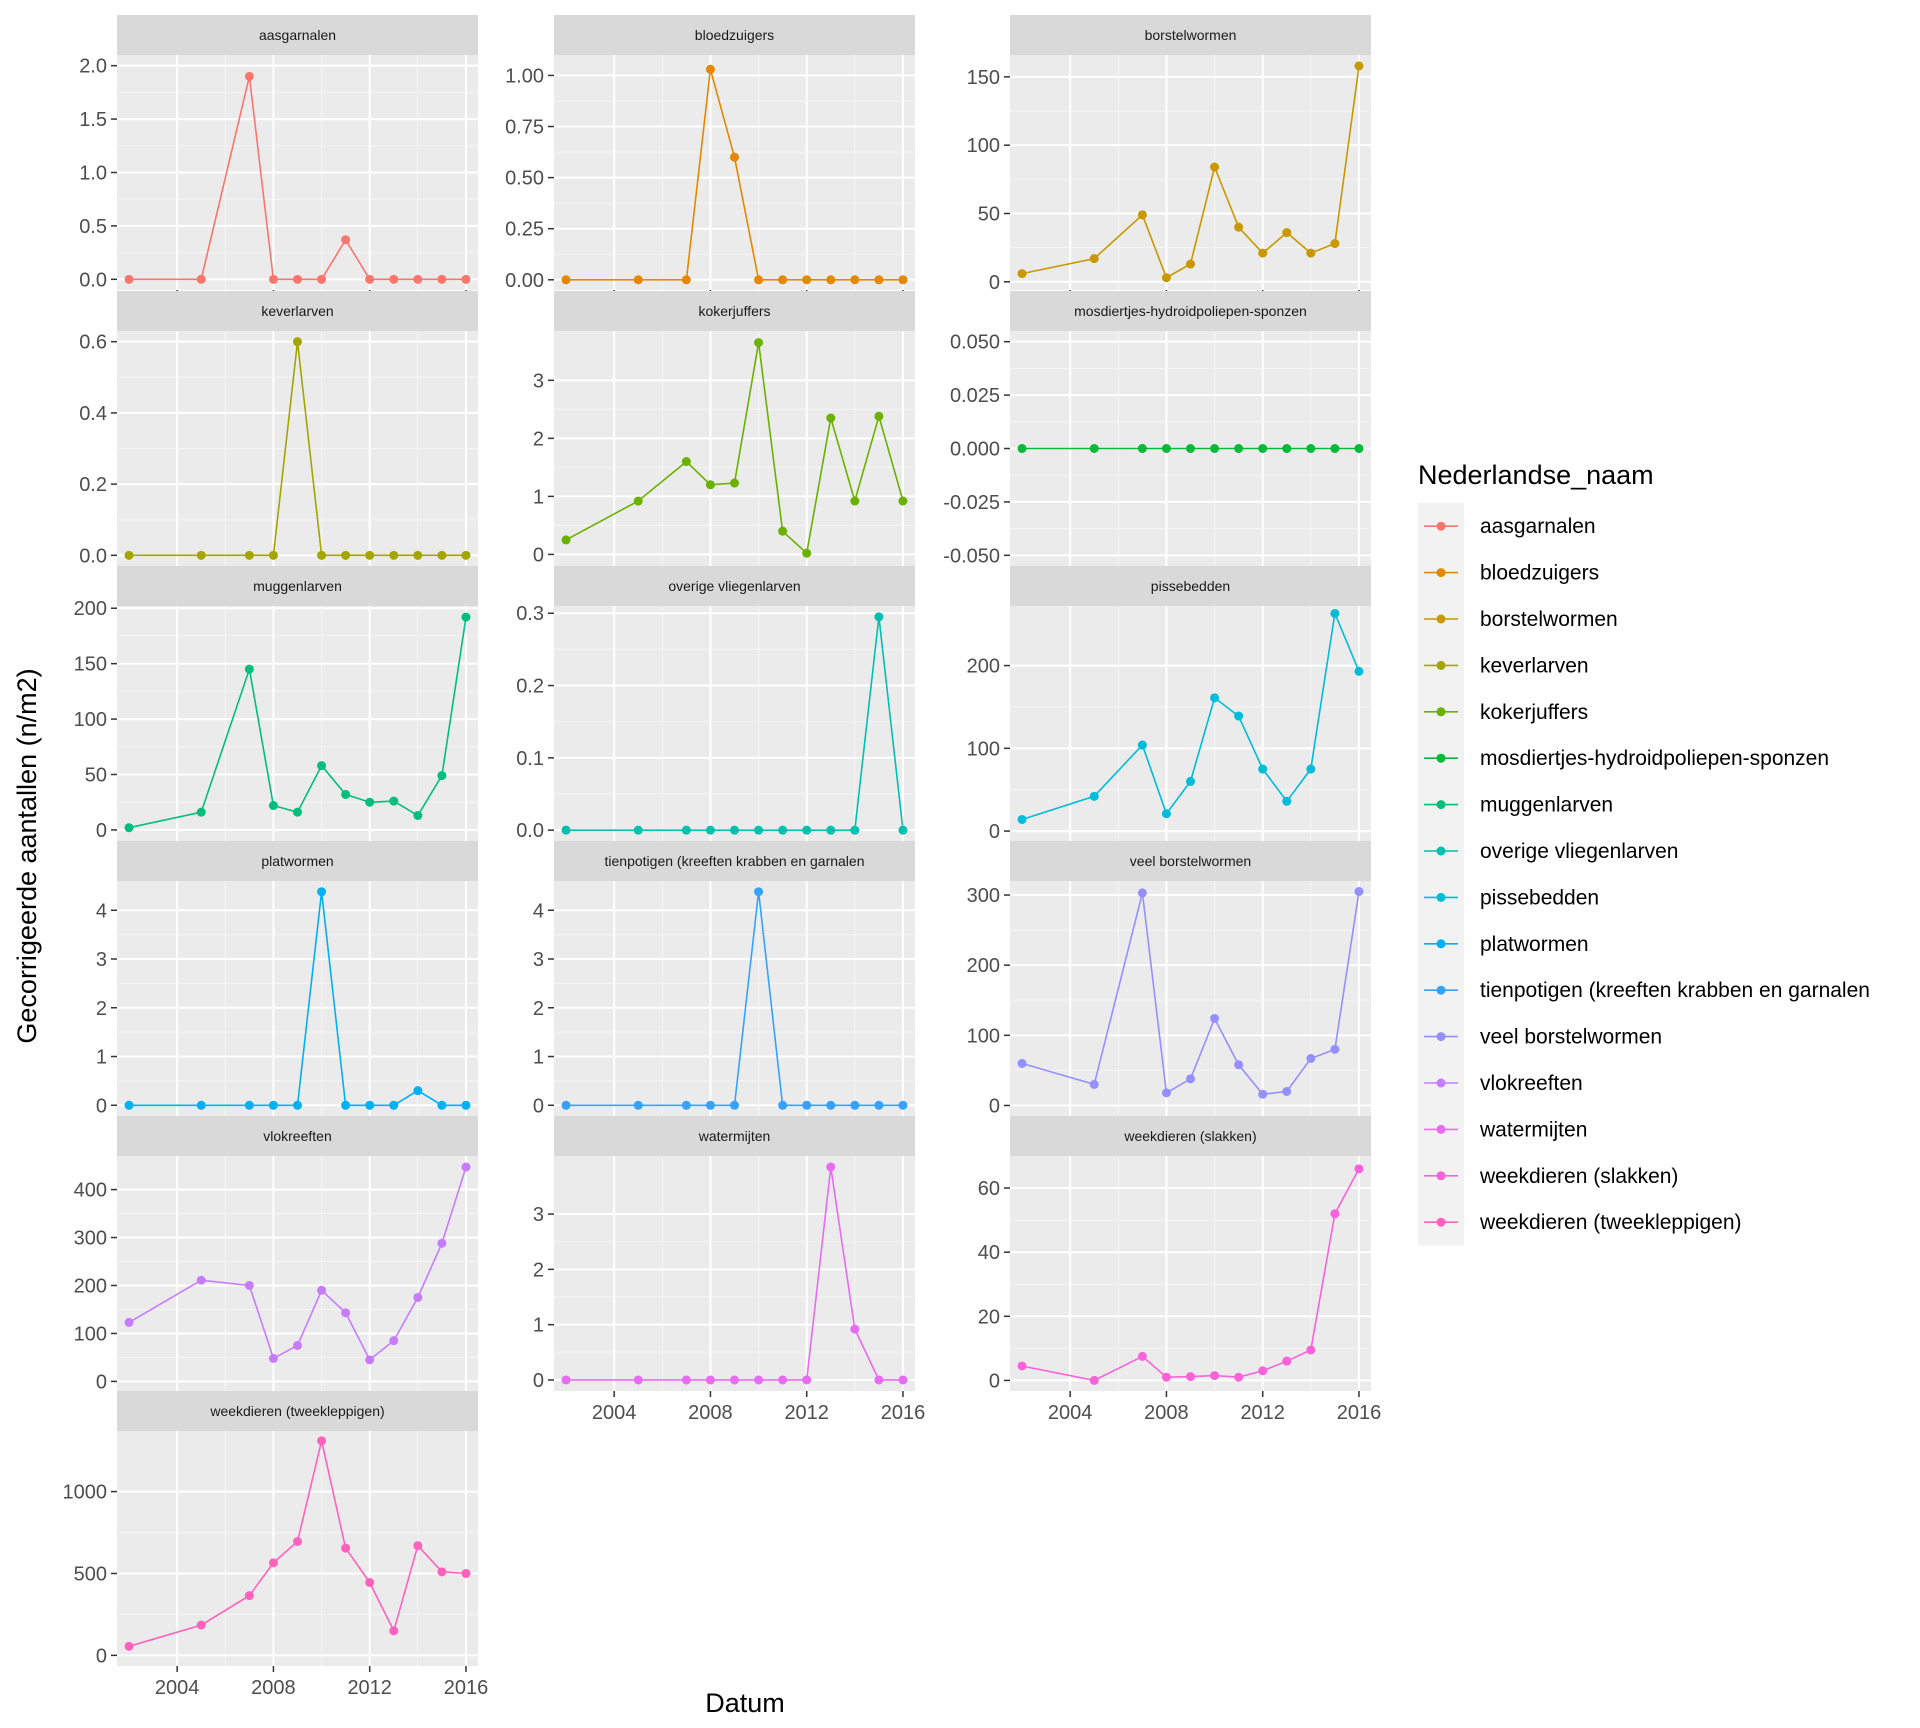 This screenshot has width=1920, height=1728. I want to click on y-tick-label: 0.5, so click(93, 227).